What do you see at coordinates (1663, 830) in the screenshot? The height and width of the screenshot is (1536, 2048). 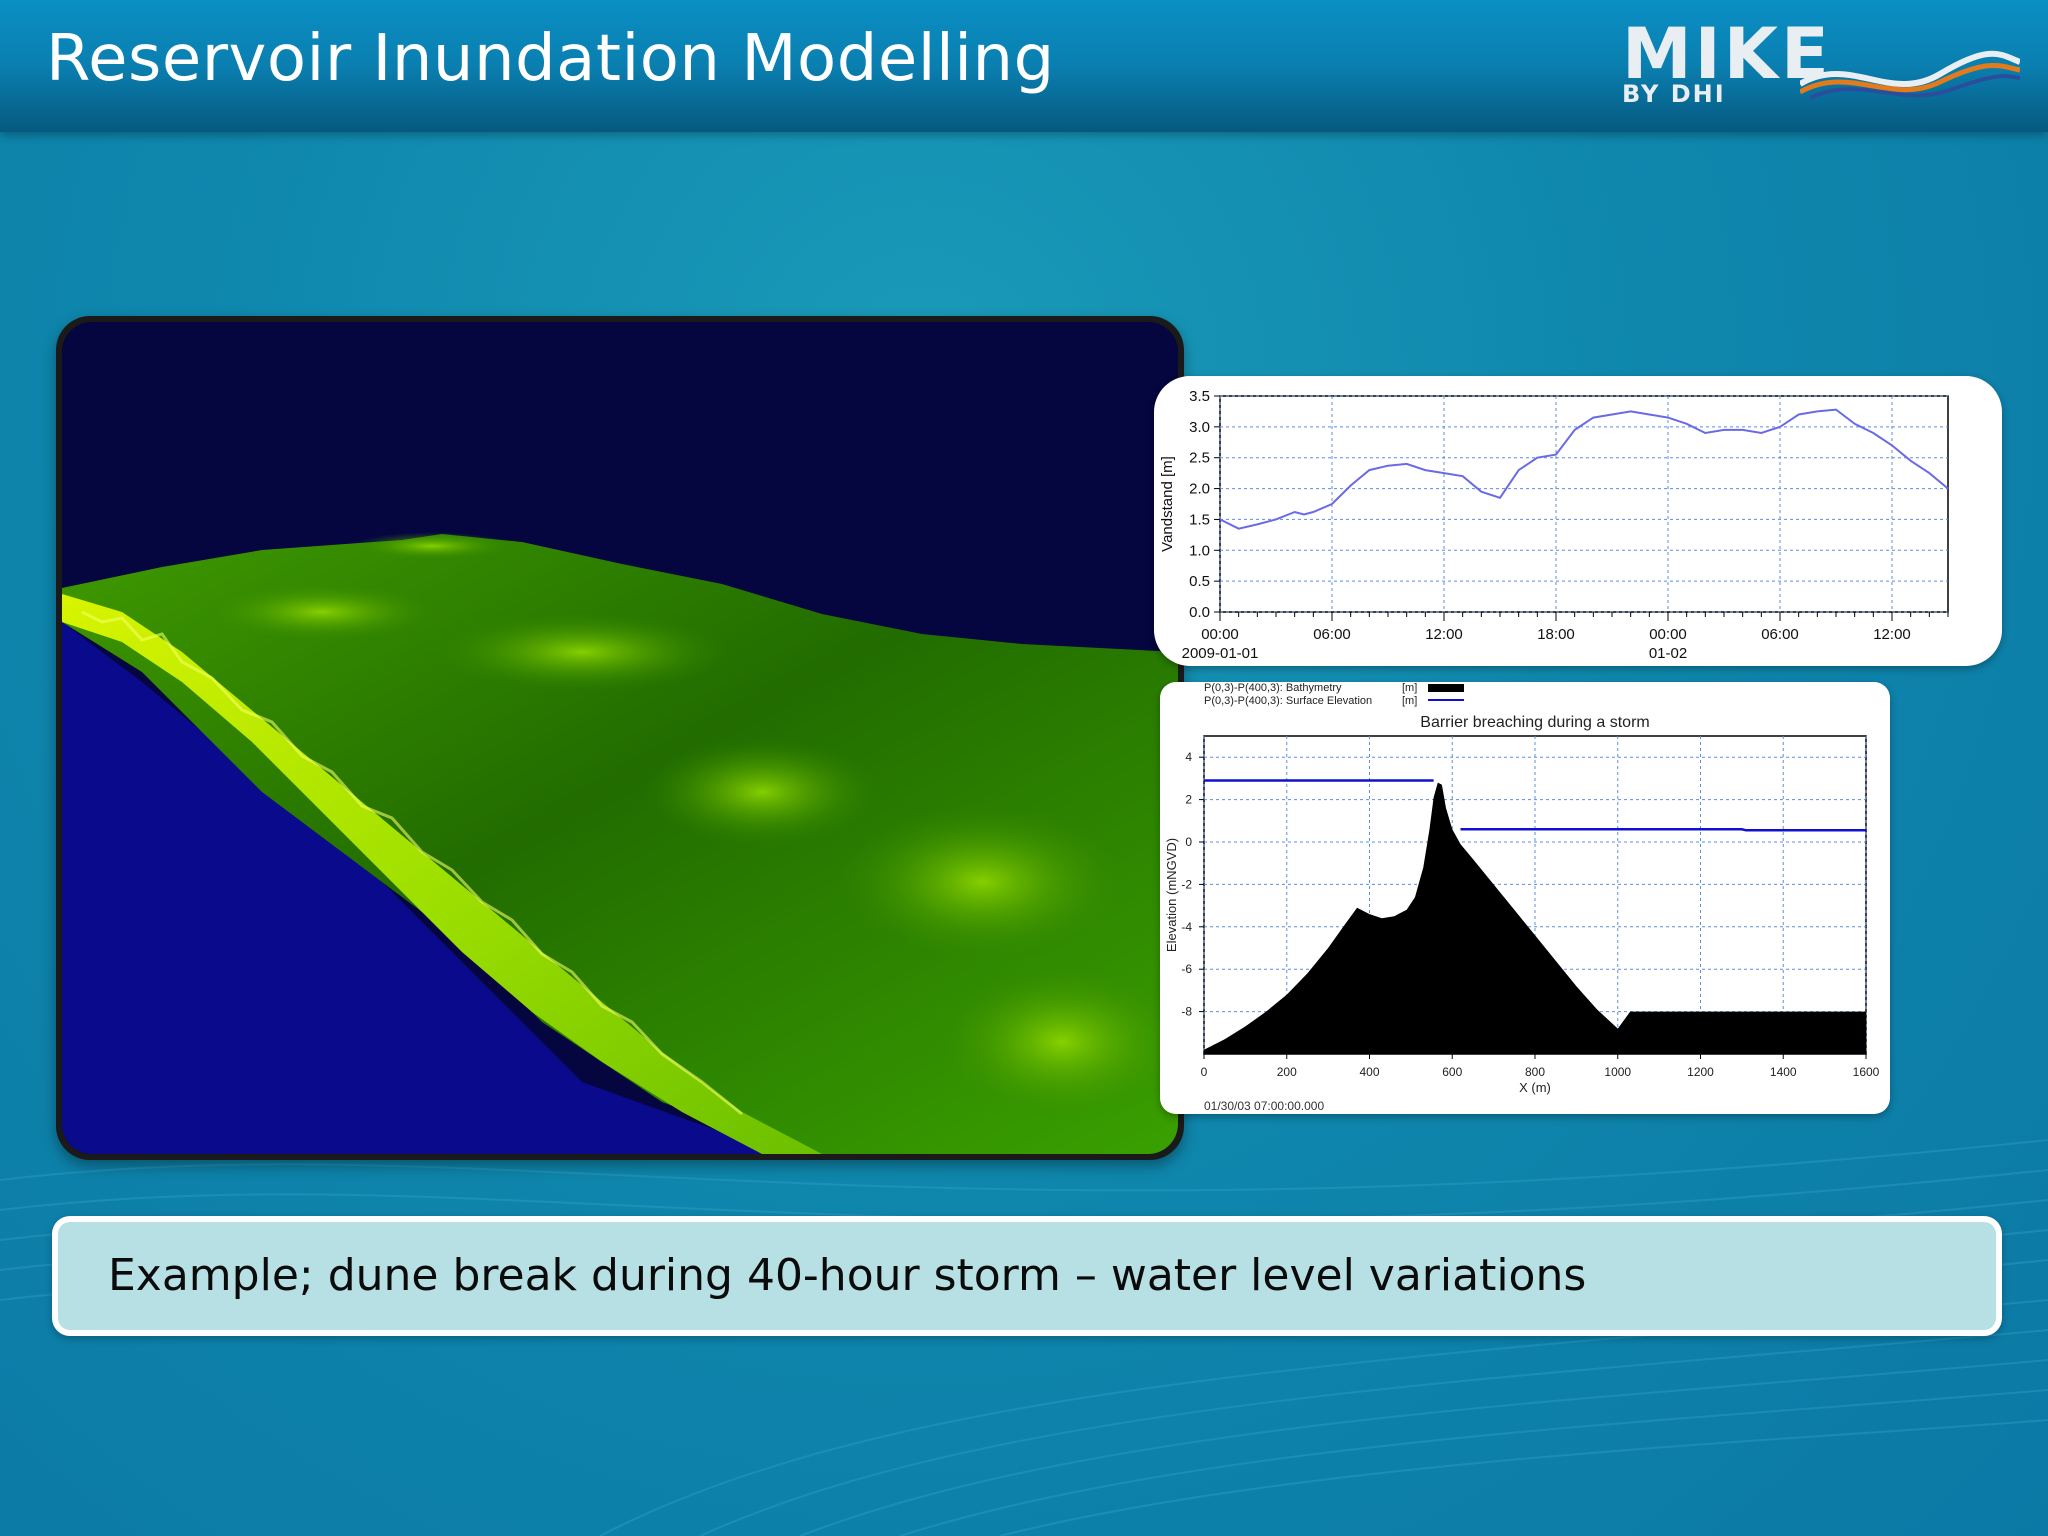 I see `surface-elevation-line` at bounding box center [1663, 830].